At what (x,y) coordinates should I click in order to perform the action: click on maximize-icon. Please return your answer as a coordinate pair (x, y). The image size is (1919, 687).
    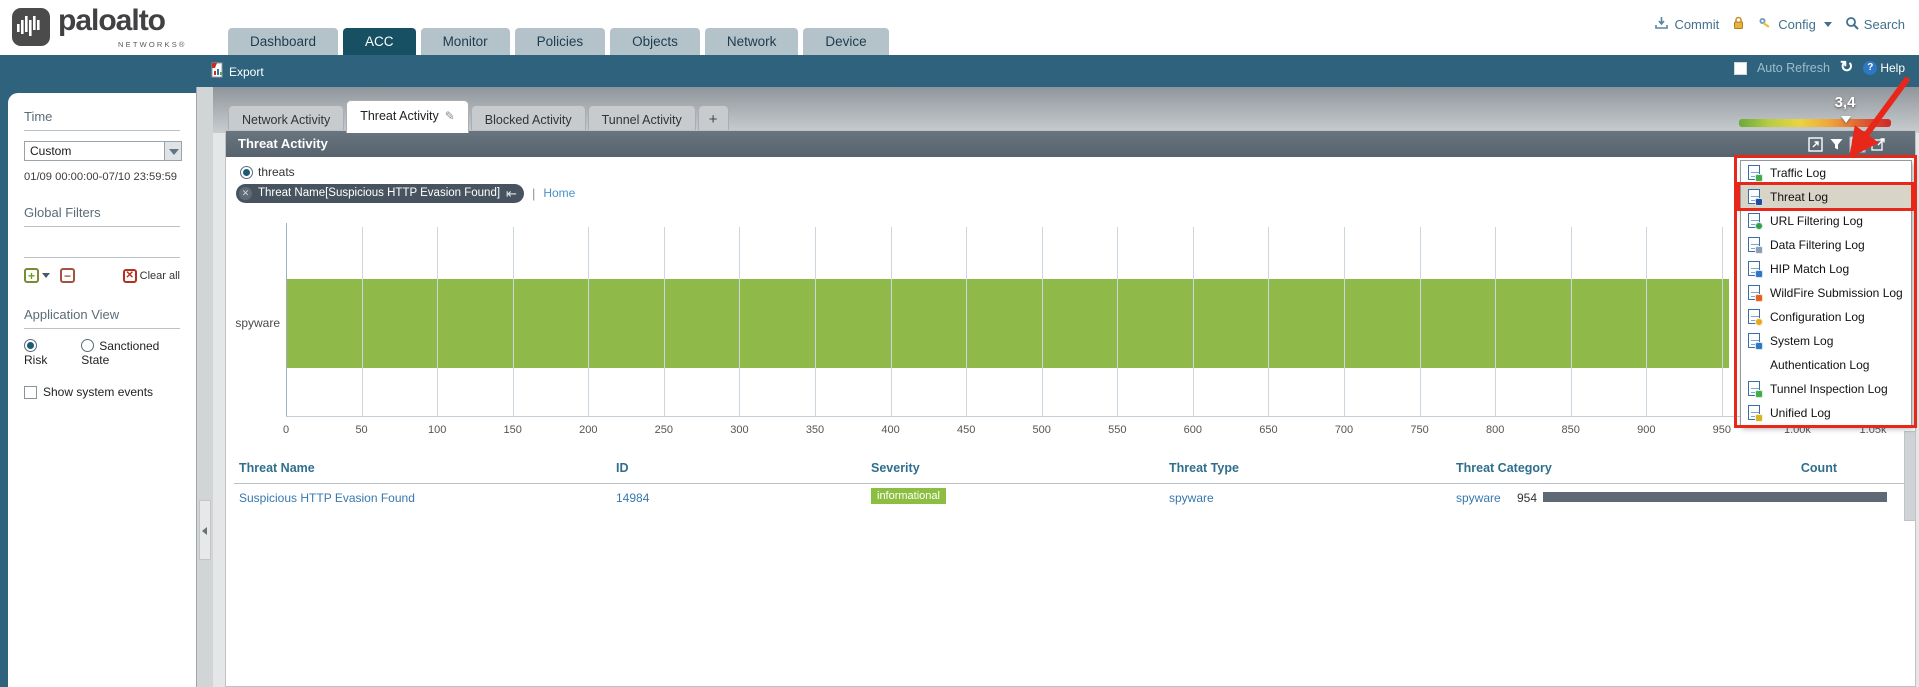
    Looking at the image, I should click on (1815, 144).